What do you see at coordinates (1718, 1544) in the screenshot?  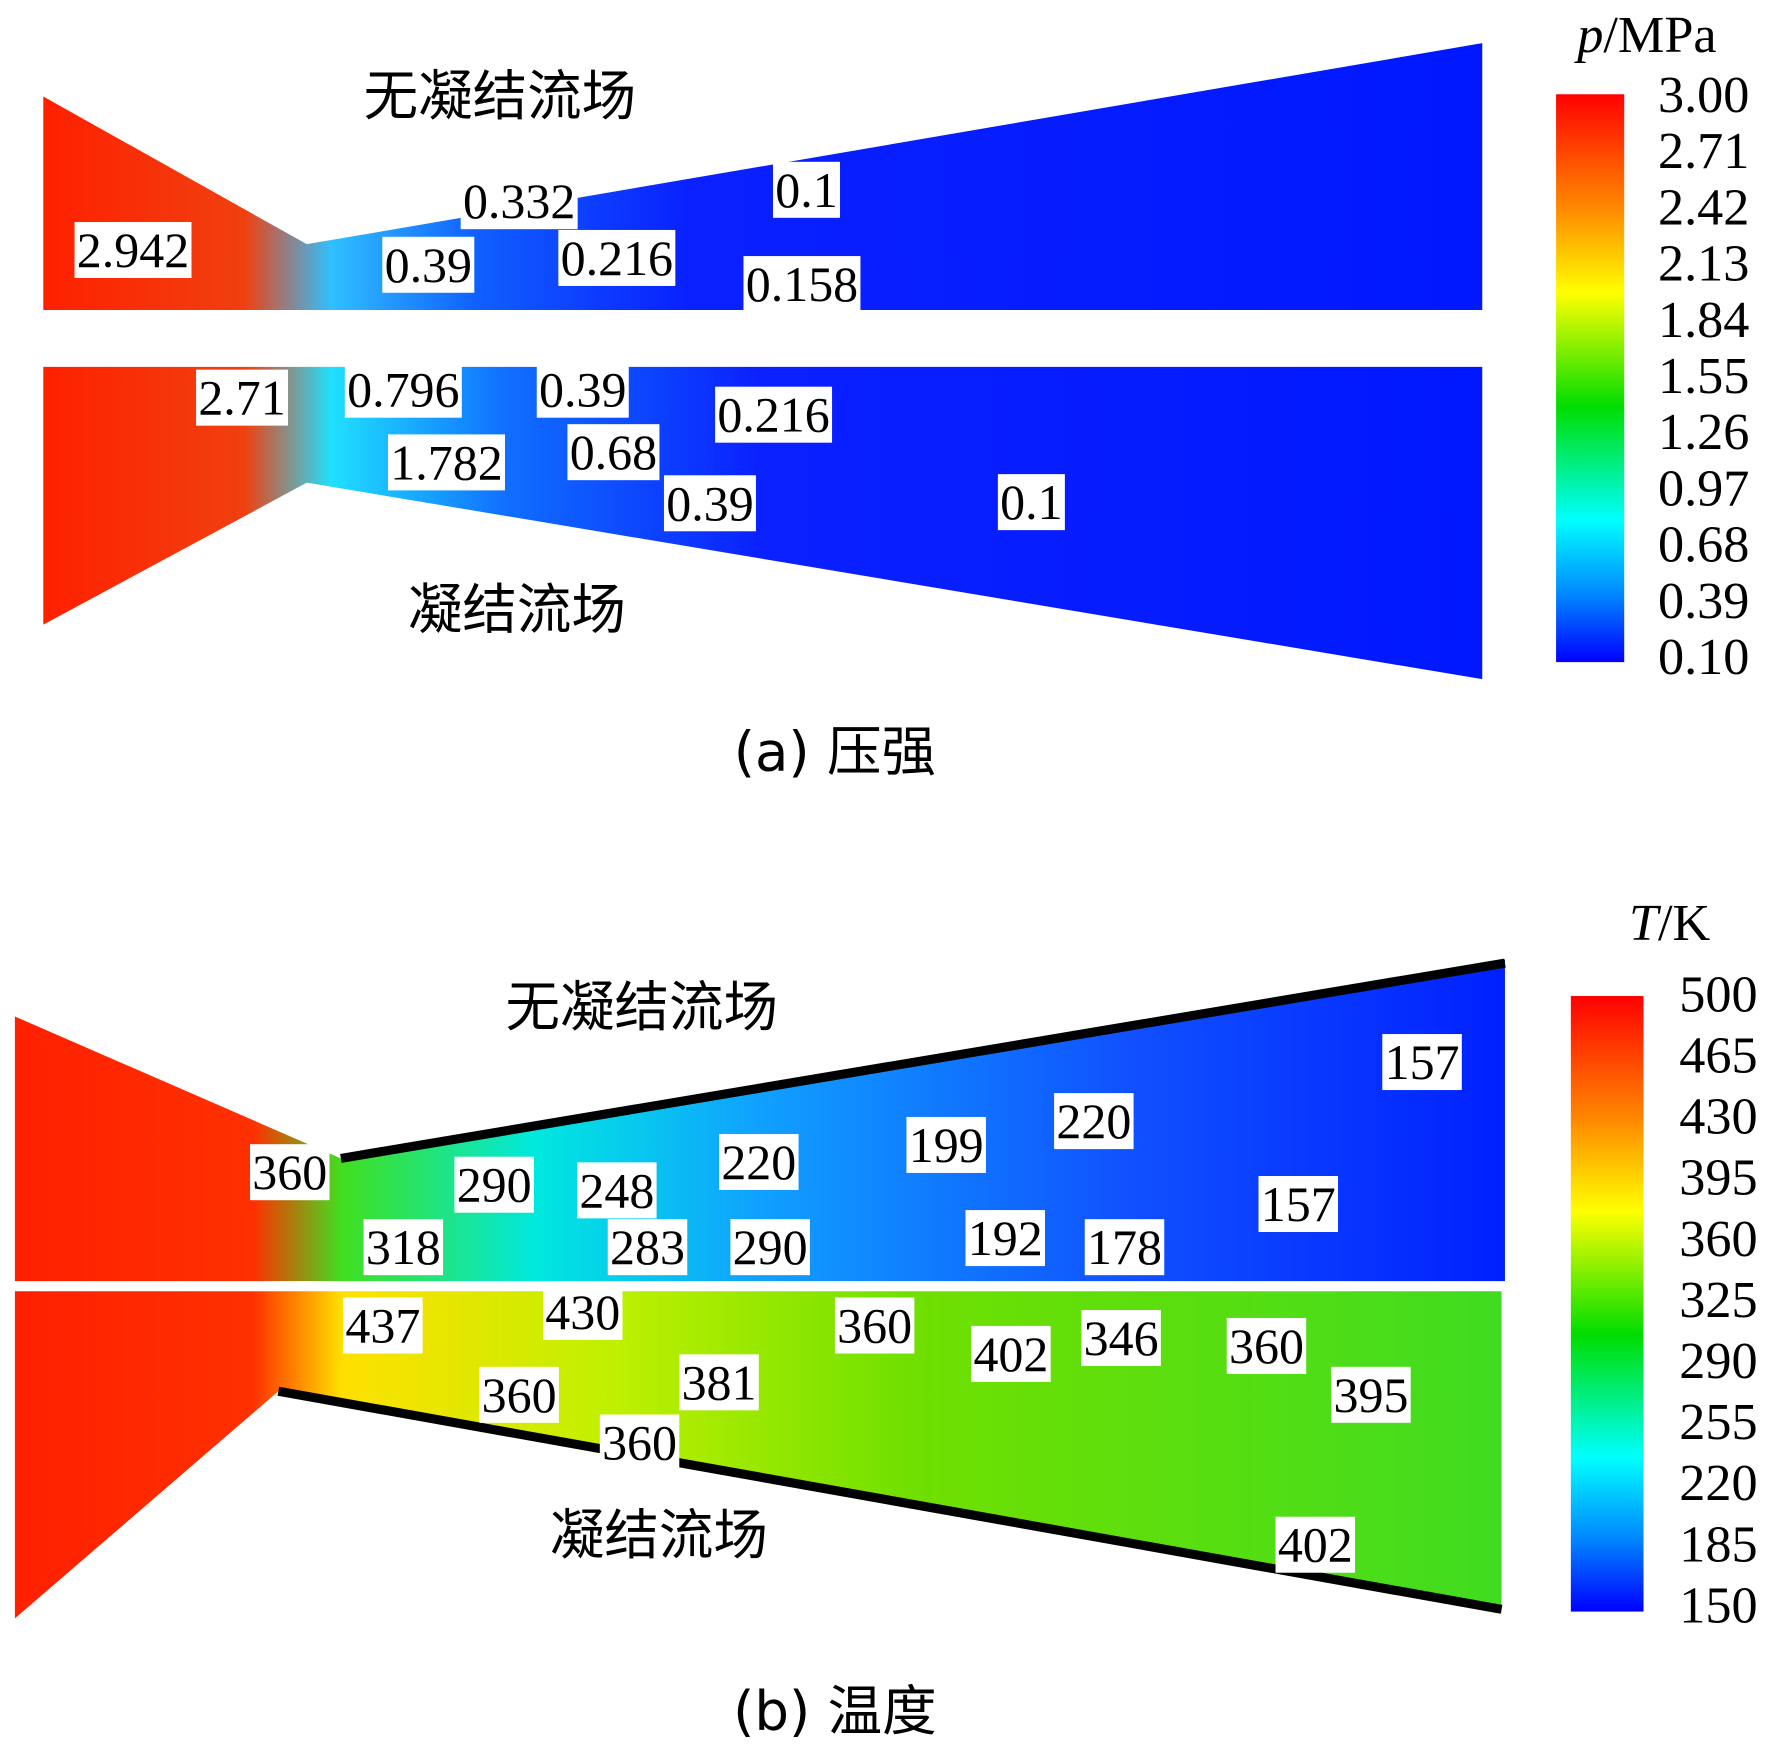 I see `colorbar-tick-label: 185` at bounding box center [1718, 1544].